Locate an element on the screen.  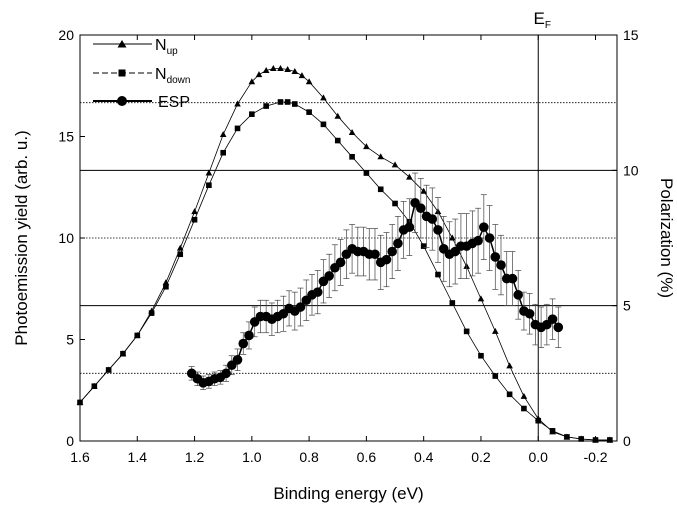
legend-main-n-up: N is located at coordinates (161, 45).